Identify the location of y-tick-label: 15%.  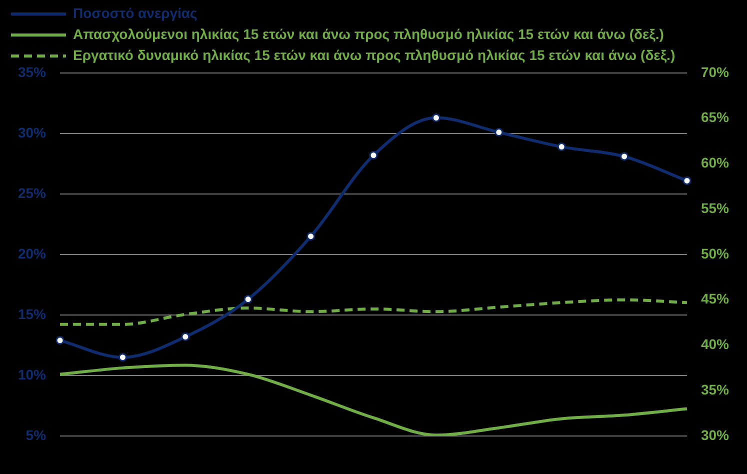
(32, 314).